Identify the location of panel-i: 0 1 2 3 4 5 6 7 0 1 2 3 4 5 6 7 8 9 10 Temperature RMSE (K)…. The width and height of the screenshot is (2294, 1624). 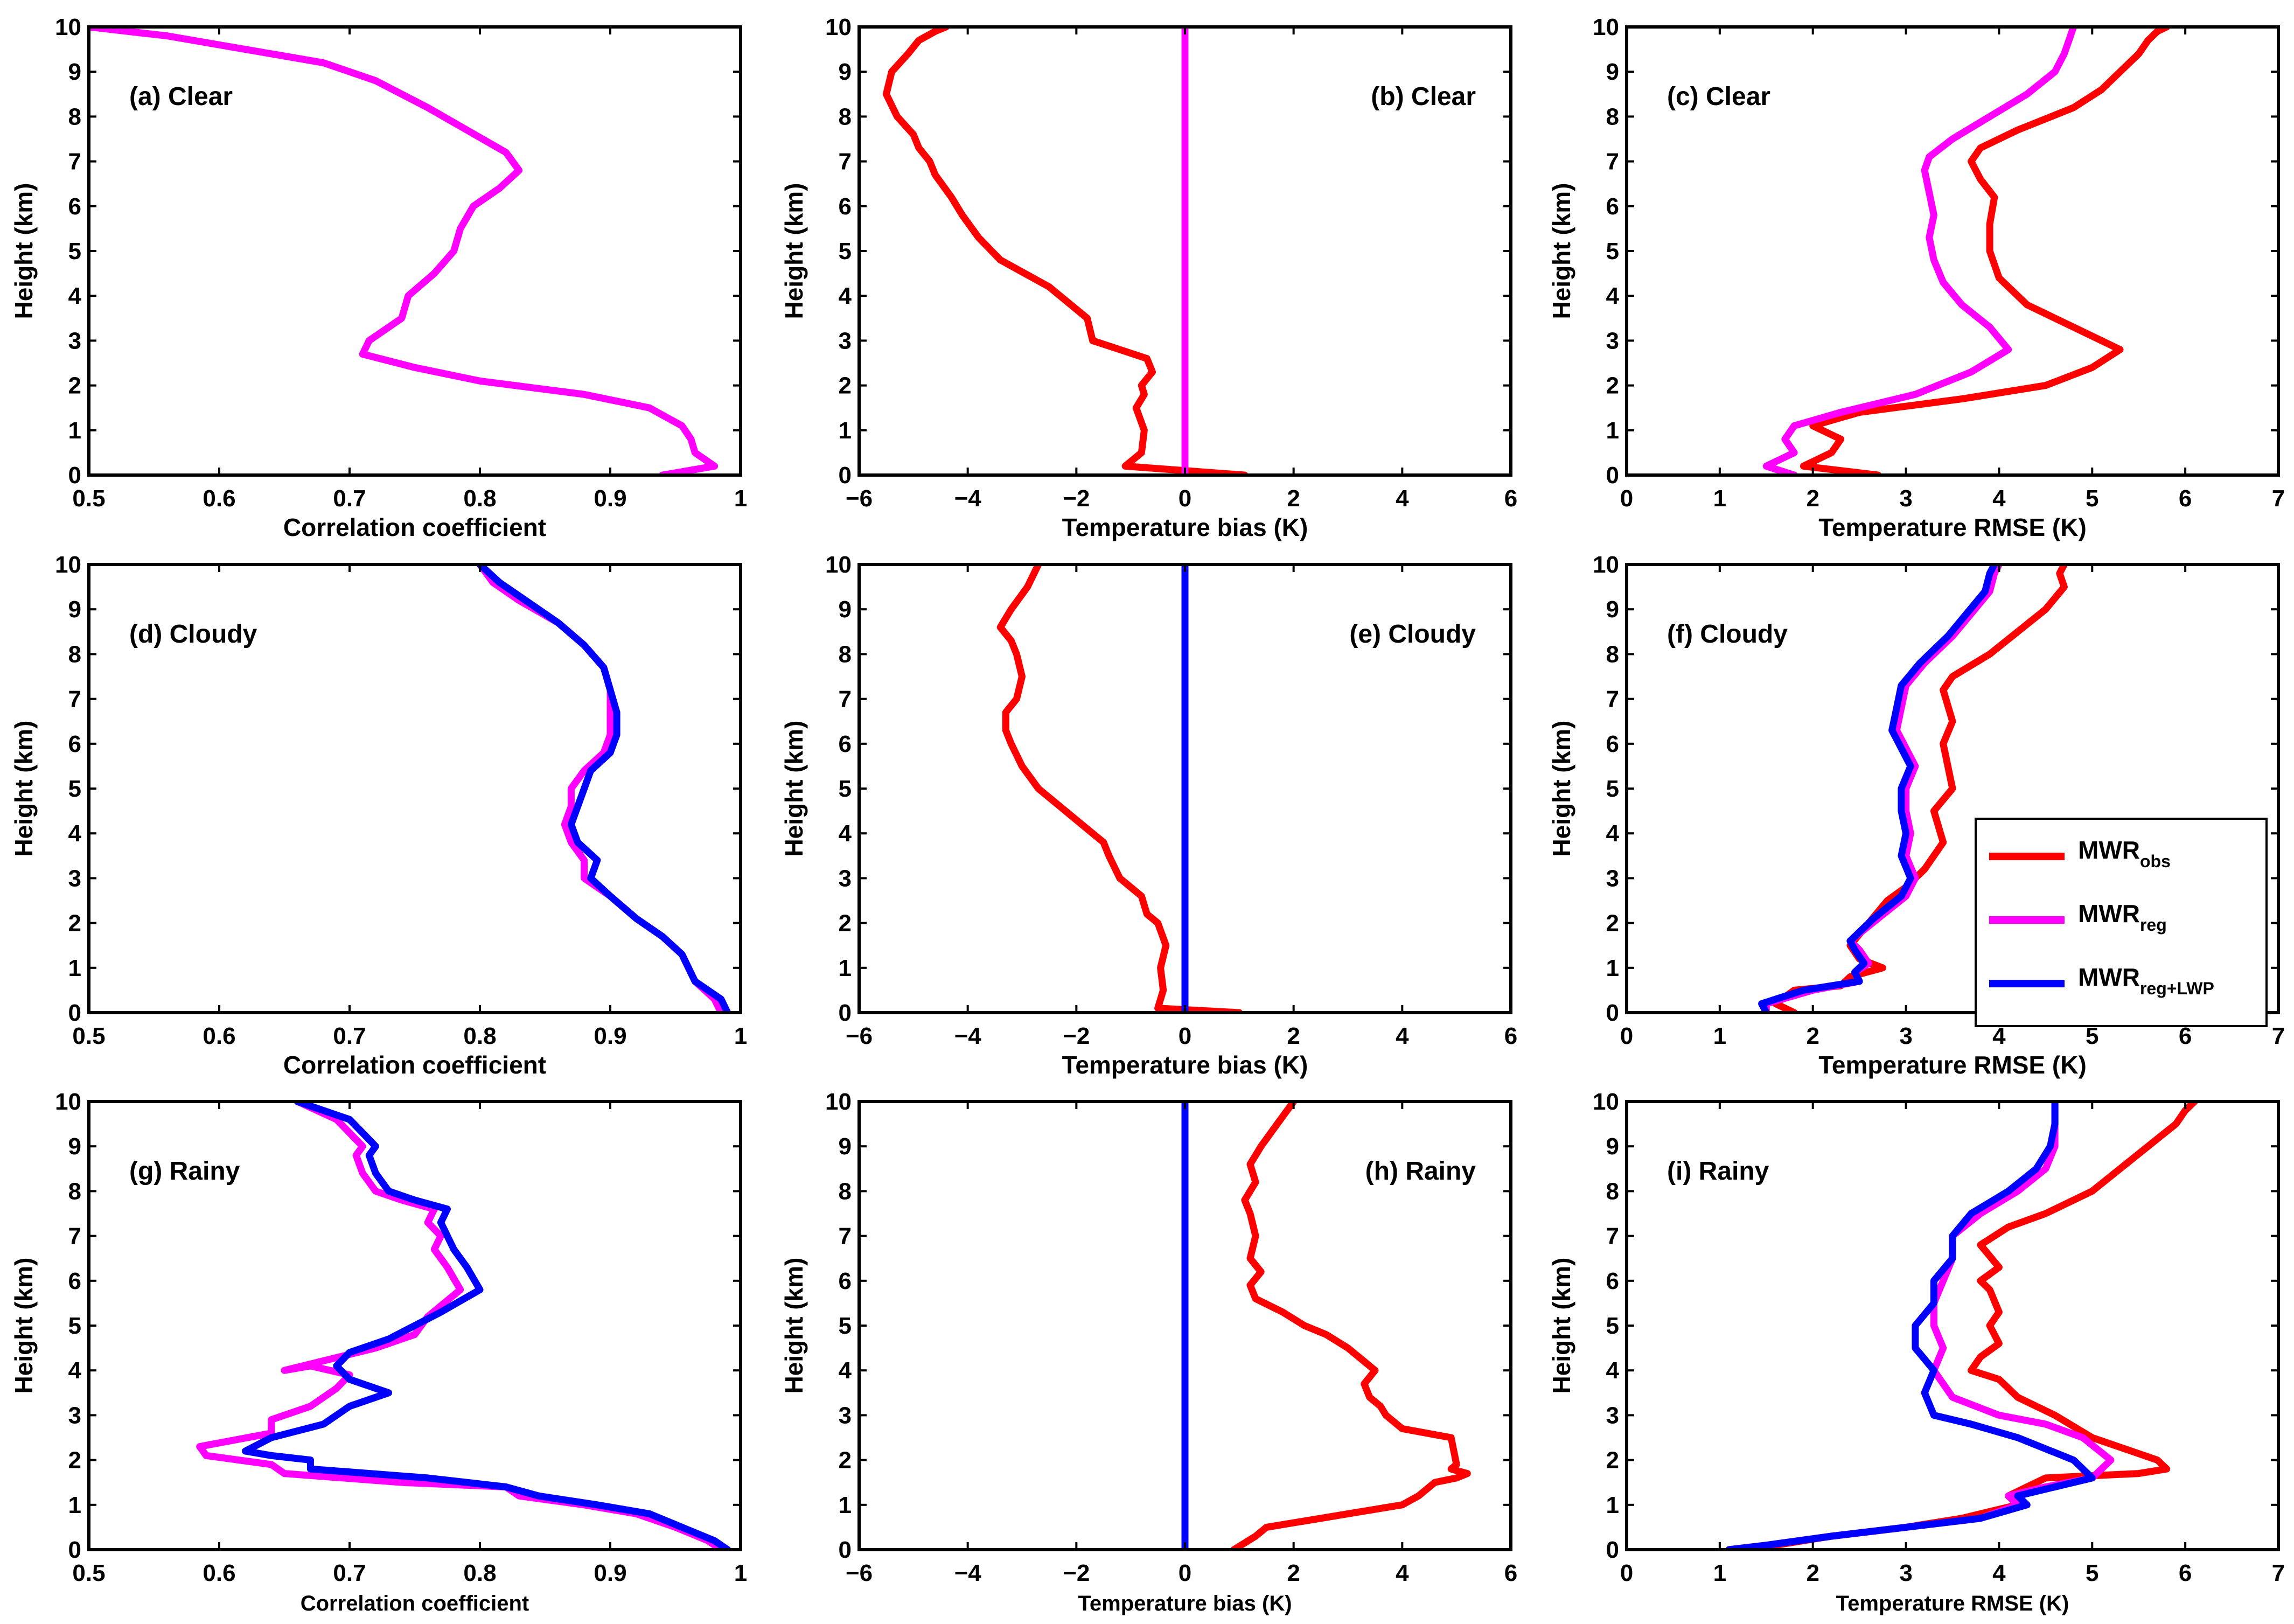
(1916, 1352).